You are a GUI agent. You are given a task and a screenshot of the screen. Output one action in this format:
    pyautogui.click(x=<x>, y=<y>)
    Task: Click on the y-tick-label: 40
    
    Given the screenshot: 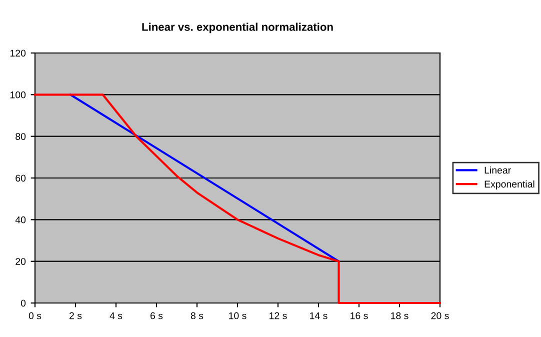 What is the action you would take?
    pyautogui.click(x=20, y=220)
    